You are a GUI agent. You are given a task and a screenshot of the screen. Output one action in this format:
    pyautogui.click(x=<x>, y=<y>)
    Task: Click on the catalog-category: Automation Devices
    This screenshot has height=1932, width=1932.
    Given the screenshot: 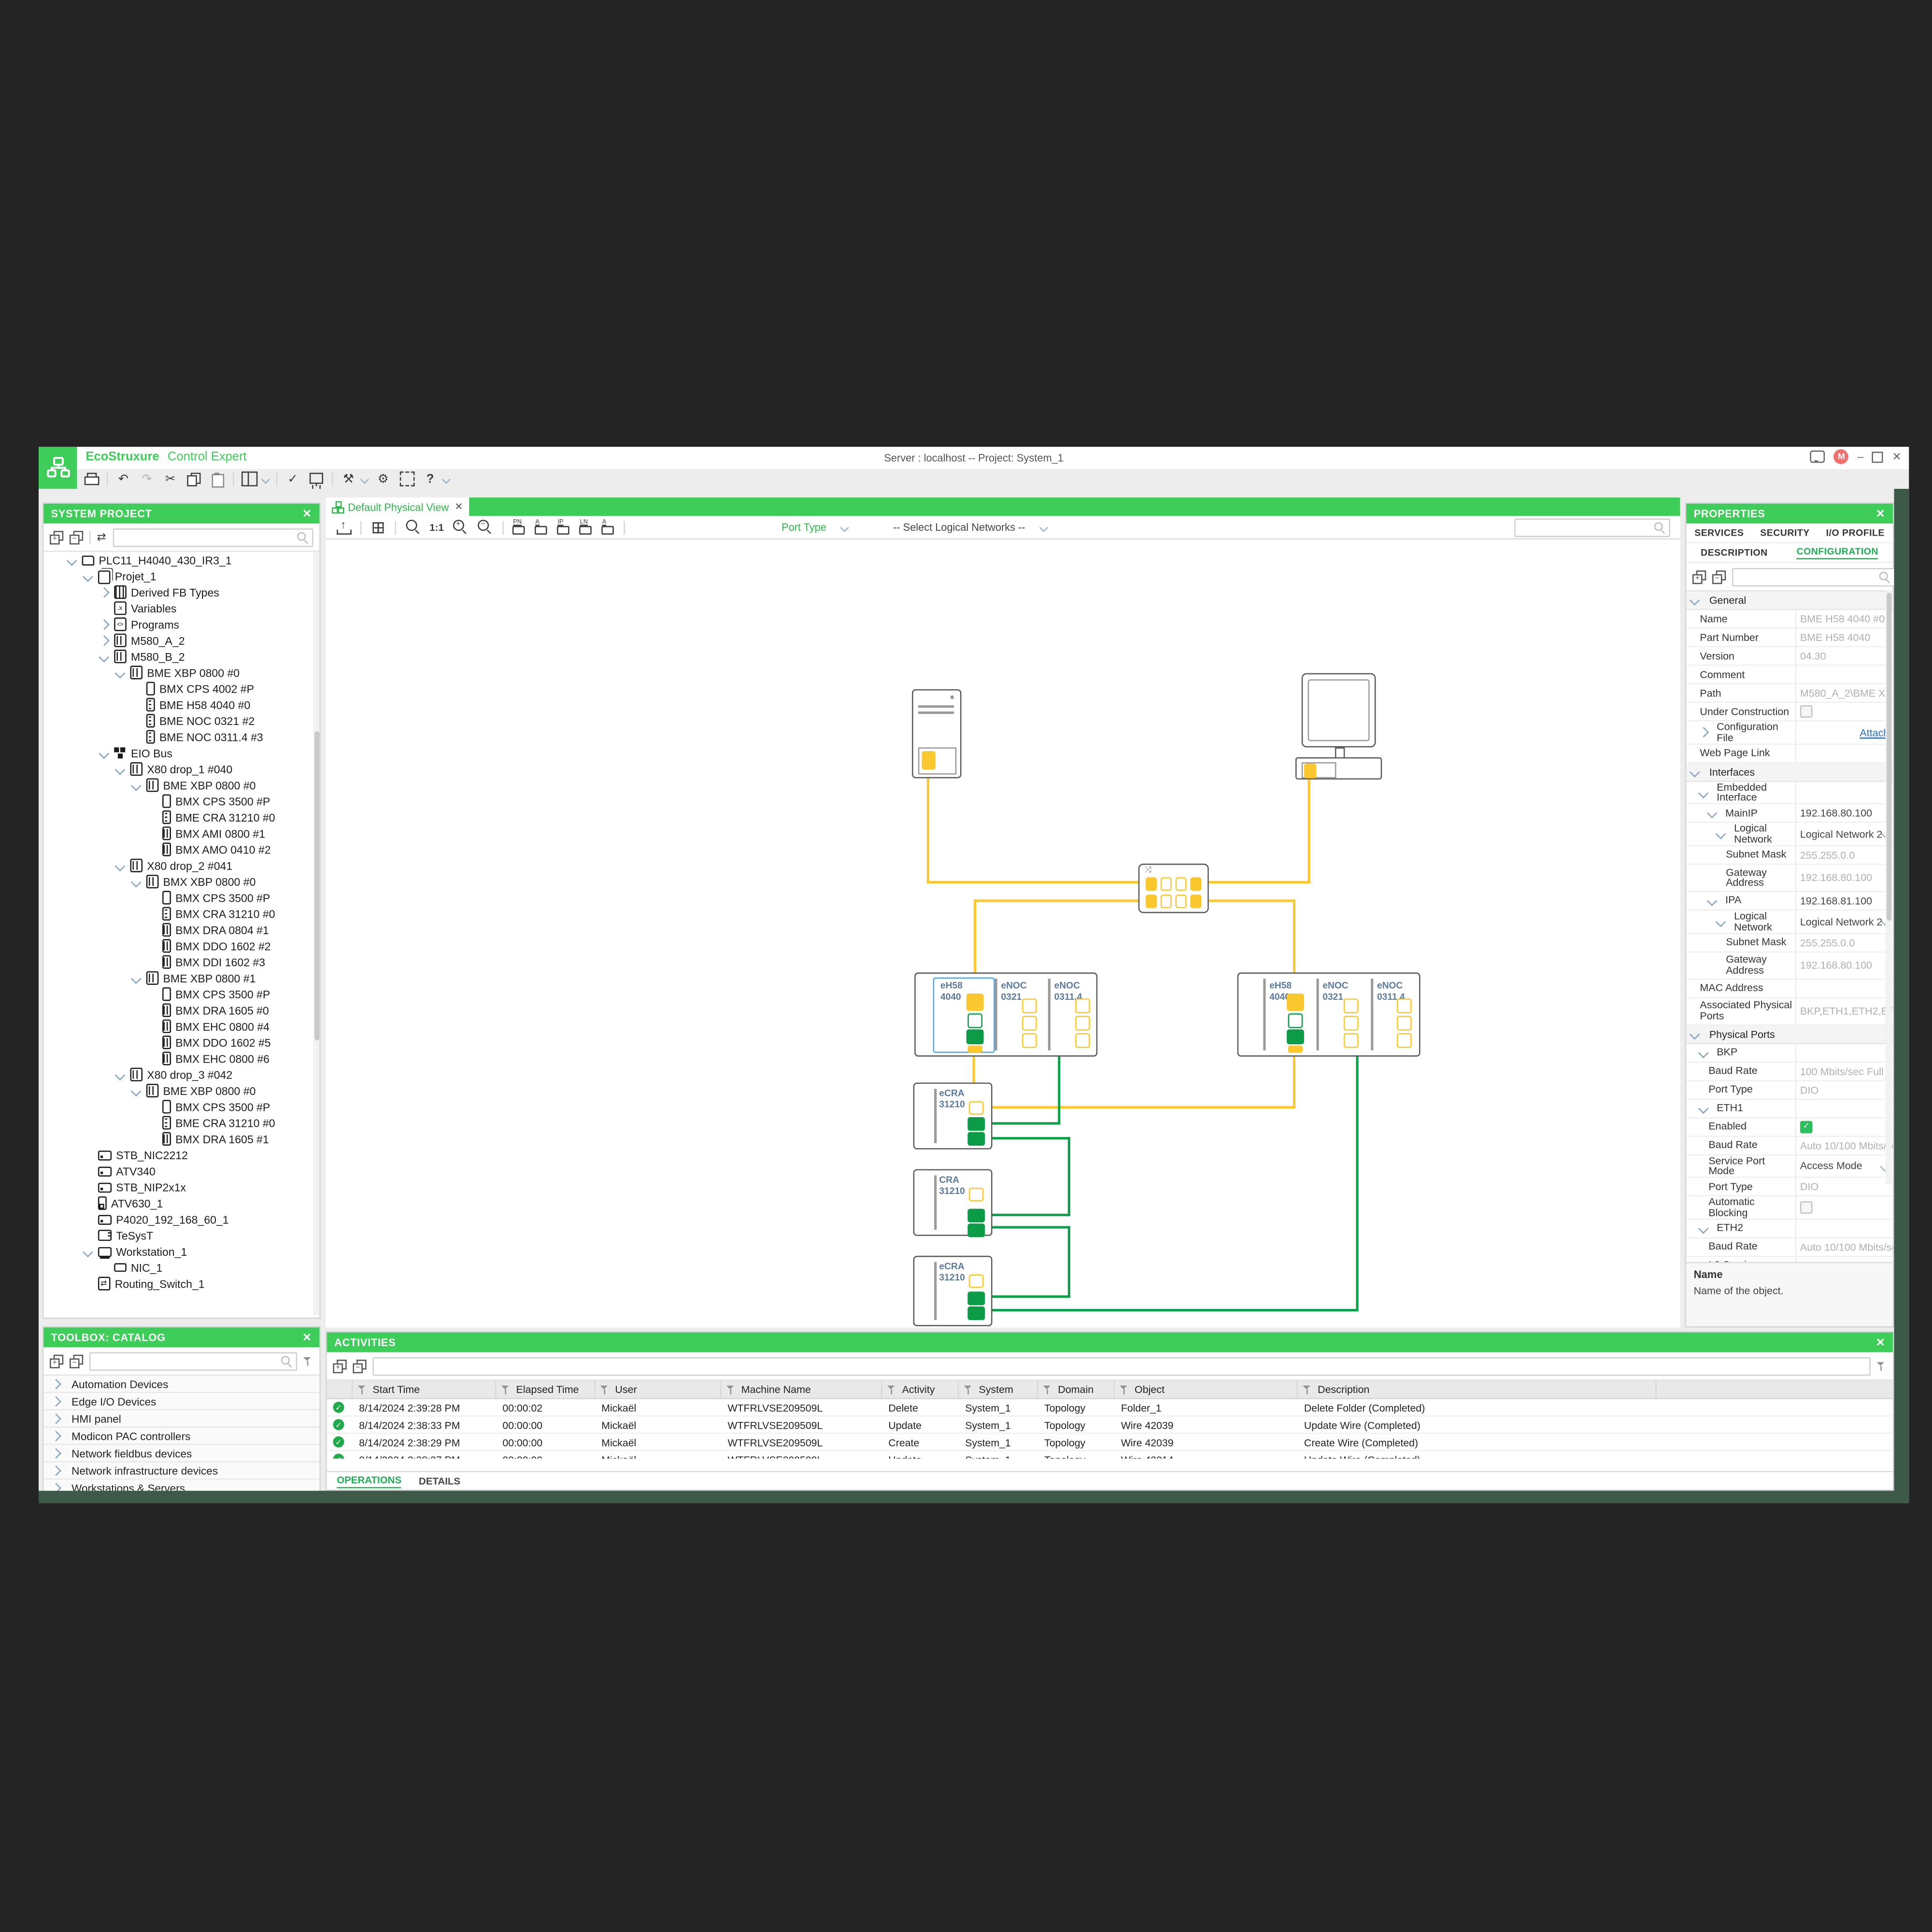 What is the action you would take?
    pyautogui.click(x=181, y=1384)
    